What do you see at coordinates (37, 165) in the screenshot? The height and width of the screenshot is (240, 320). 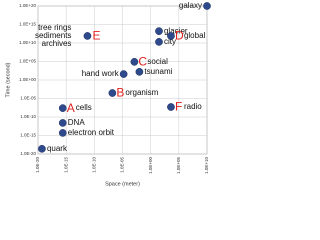 I see `x-tick-label: 1.0E-20` at bounding box center [37, 165].